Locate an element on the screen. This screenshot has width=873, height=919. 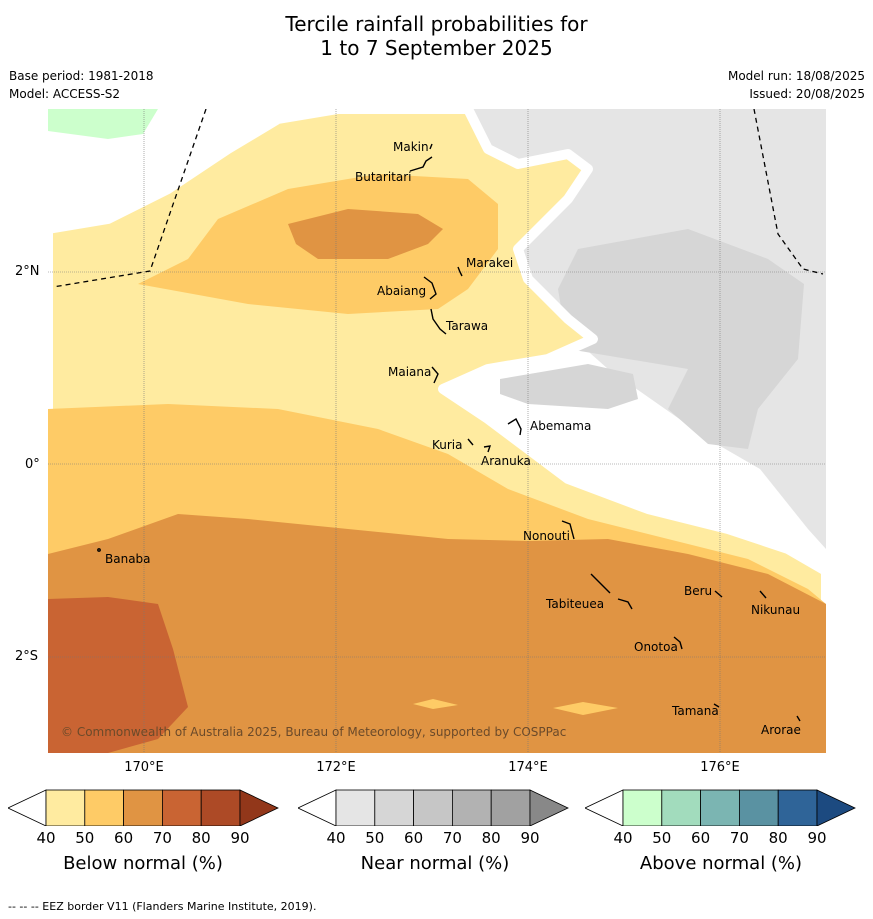
island-label-butaritari: Butaritari is located at coordinates (383, 177).